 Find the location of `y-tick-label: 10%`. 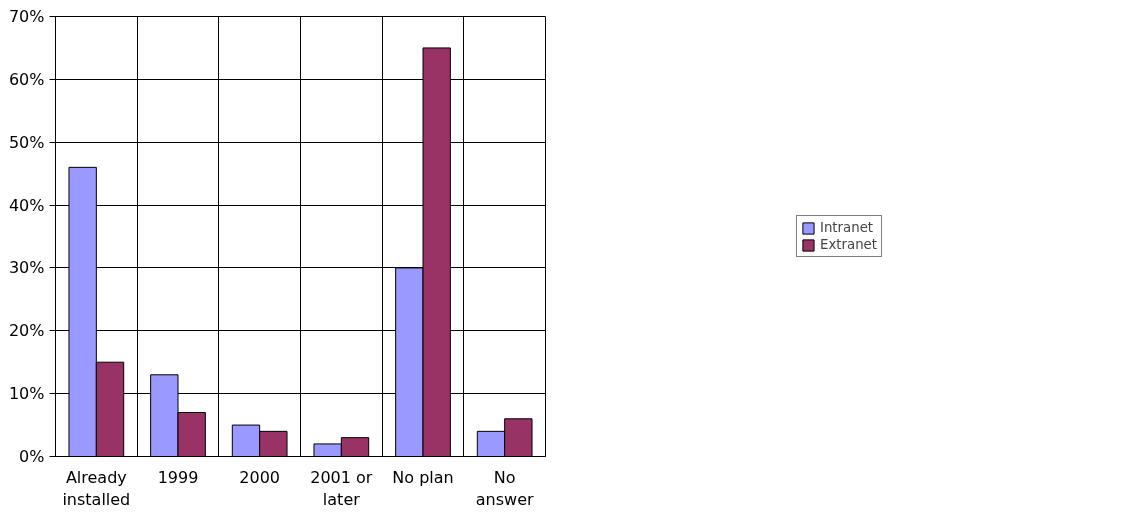

y-tick-label: 10% is located at coordinates (26, 394).